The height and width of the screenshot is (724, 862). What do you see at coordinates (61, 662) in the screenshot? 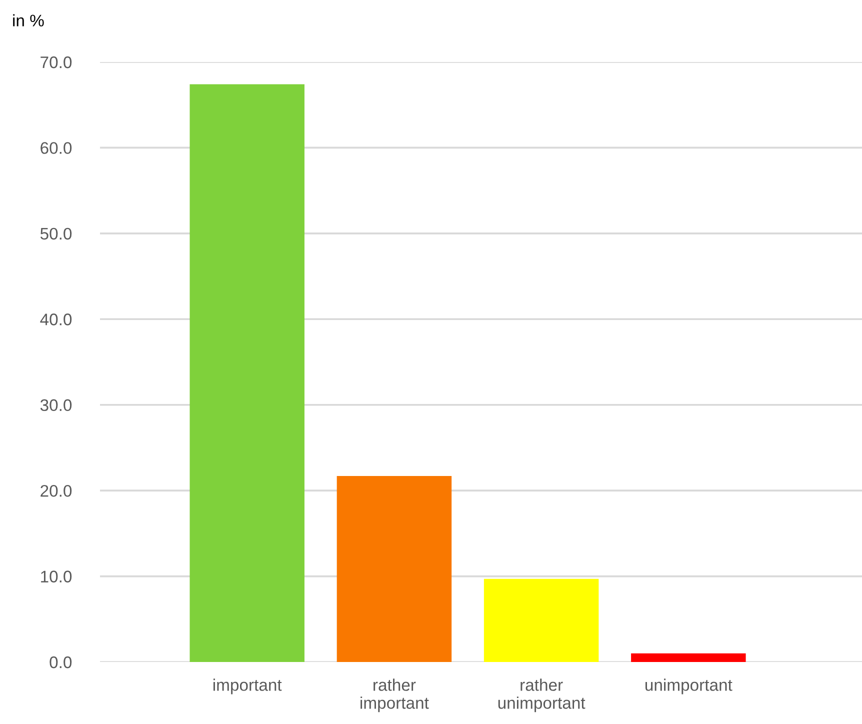
I see `y-tick-label: 0.0` at bounding box center [61, 662].